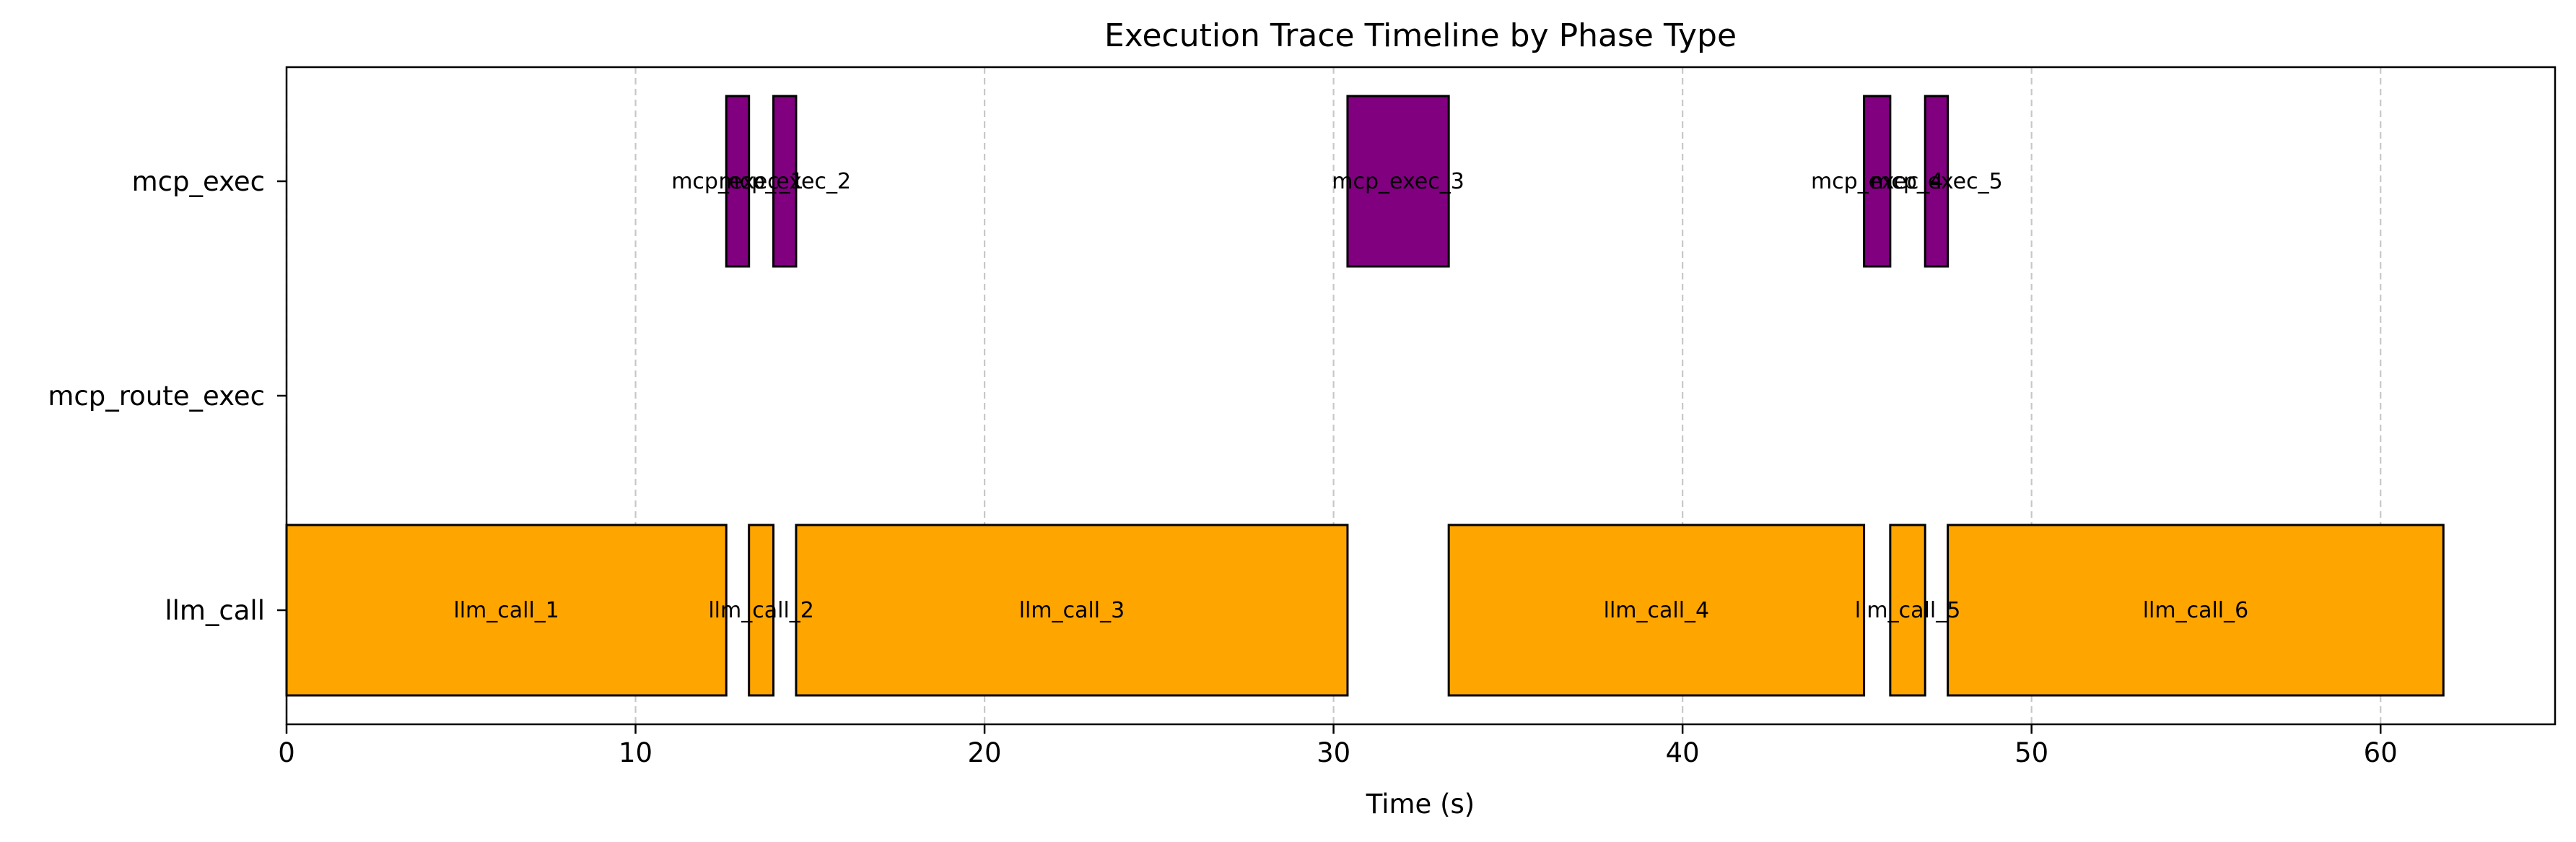 The image size is (2576, 842). Describe the element at coordinates (635, 752) in the screenshot. I see `x-tick-label: 10` at that location.